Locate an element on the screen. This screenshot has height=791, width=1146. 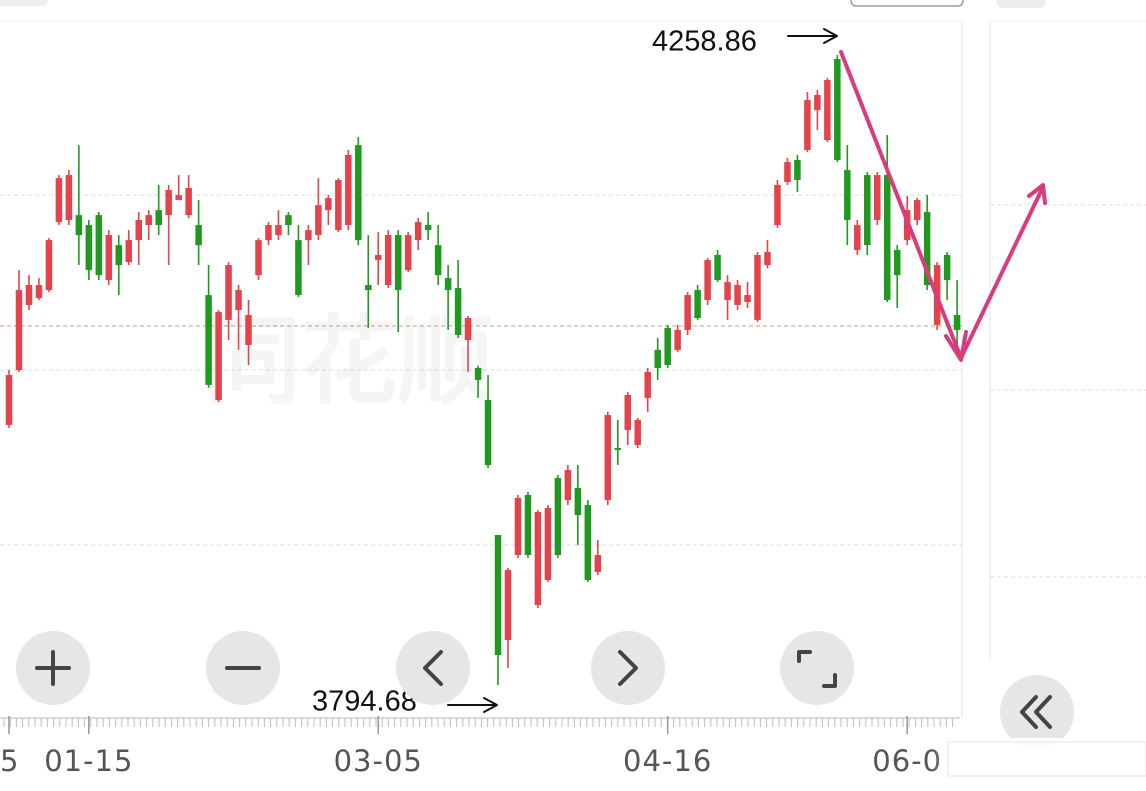
x-labels: 5 01-15 03-05 04-16 06-0 is located at coordinates (471, 761).